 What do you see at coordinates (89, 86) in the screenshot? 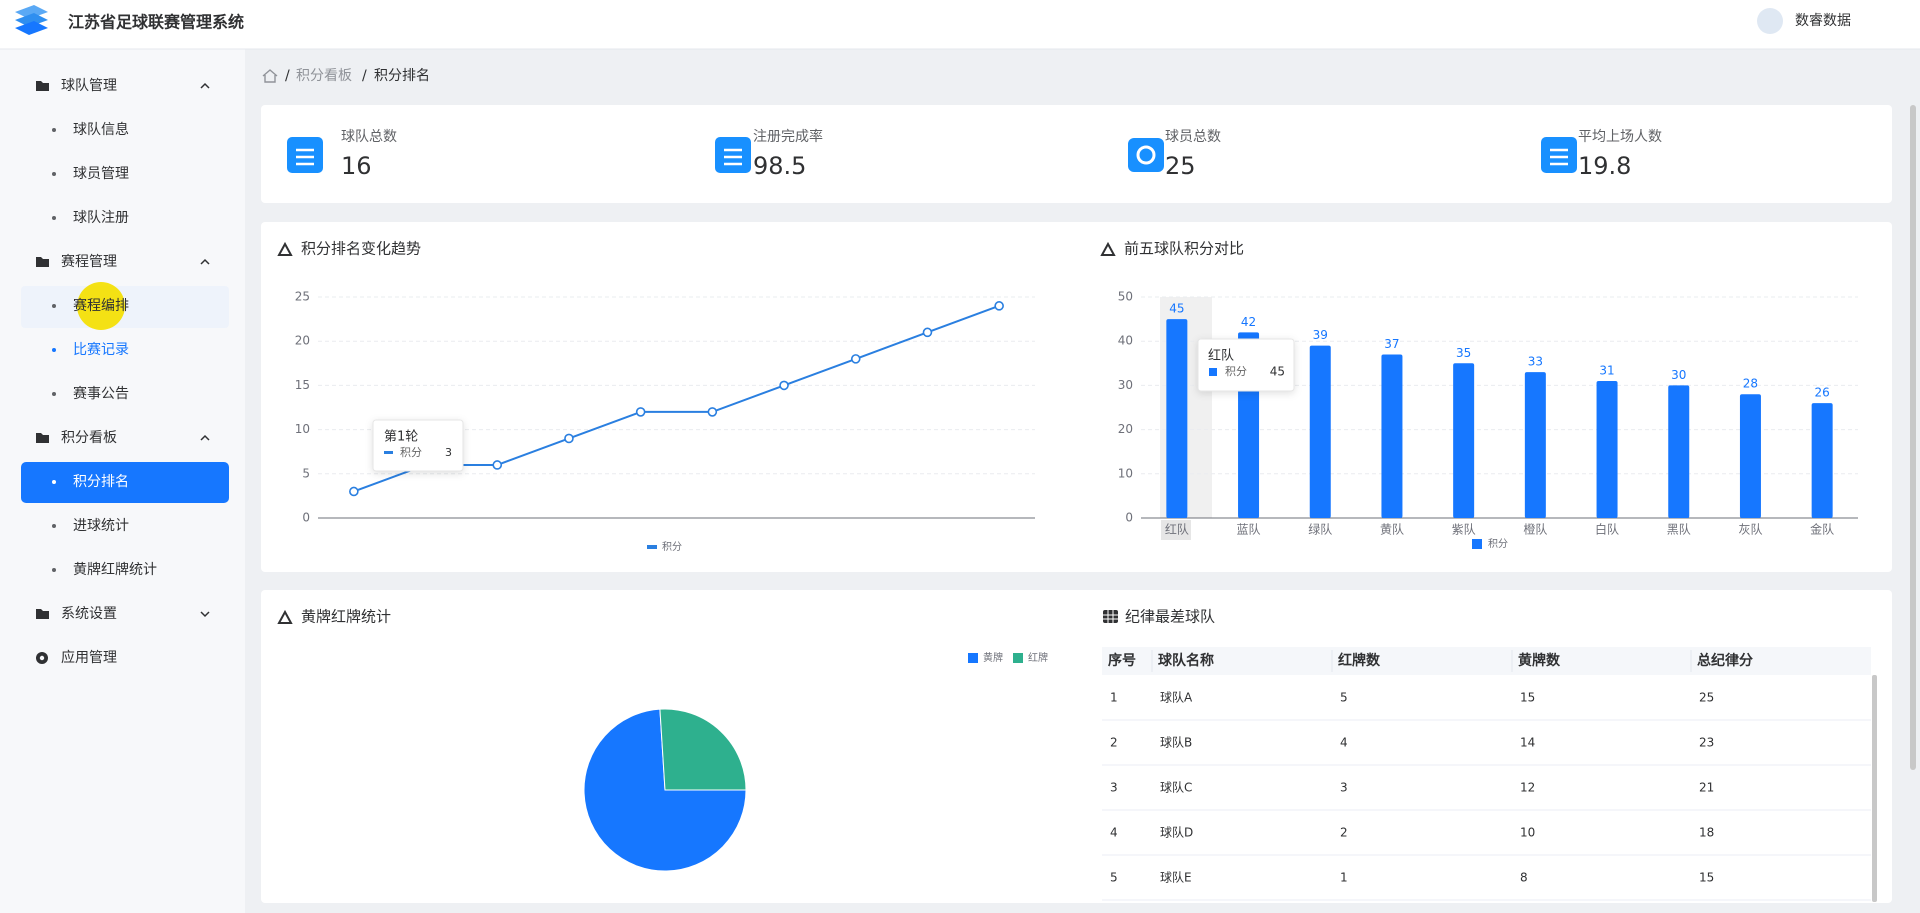
I see `menu-group: 球队管理` at bounding box center [89, 86].